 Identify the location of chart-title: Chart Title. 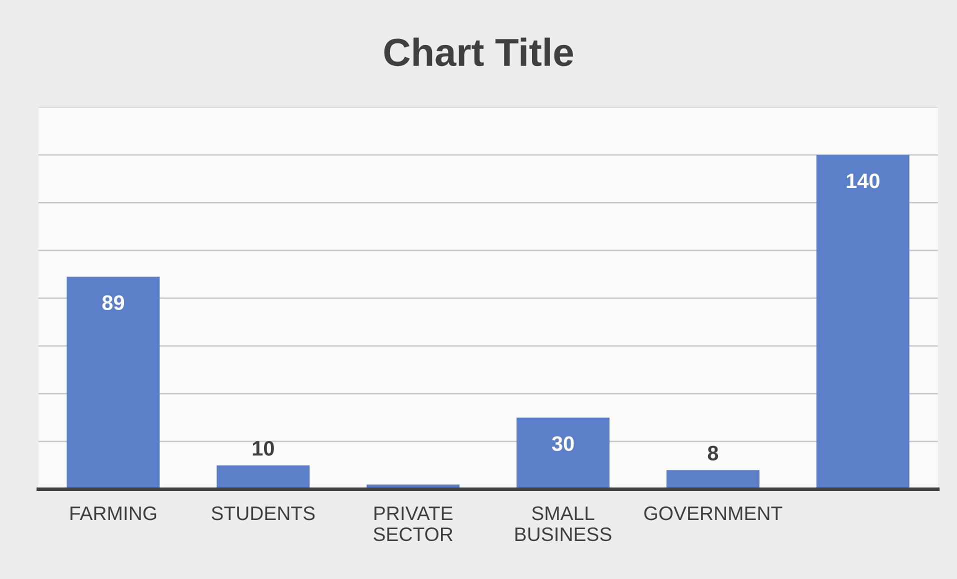
(478, 52).